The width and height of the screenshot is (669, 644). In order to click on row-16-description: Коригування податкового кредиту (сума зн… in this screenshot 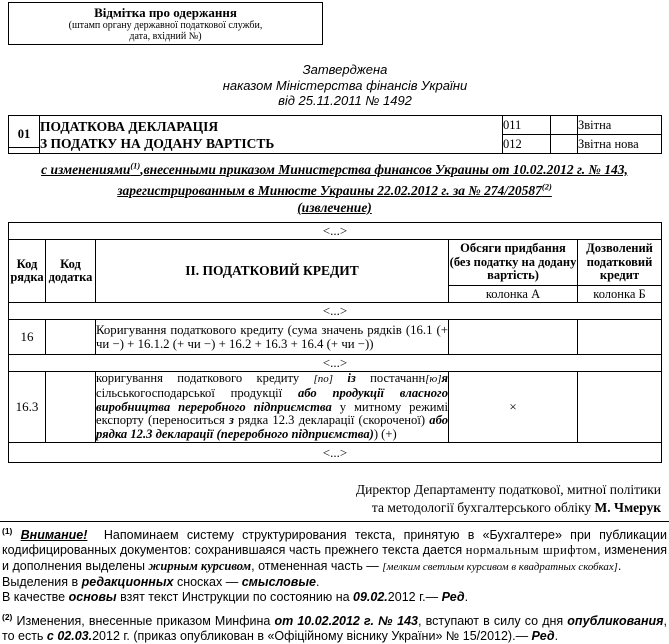, I will do `click(272, 337)`.